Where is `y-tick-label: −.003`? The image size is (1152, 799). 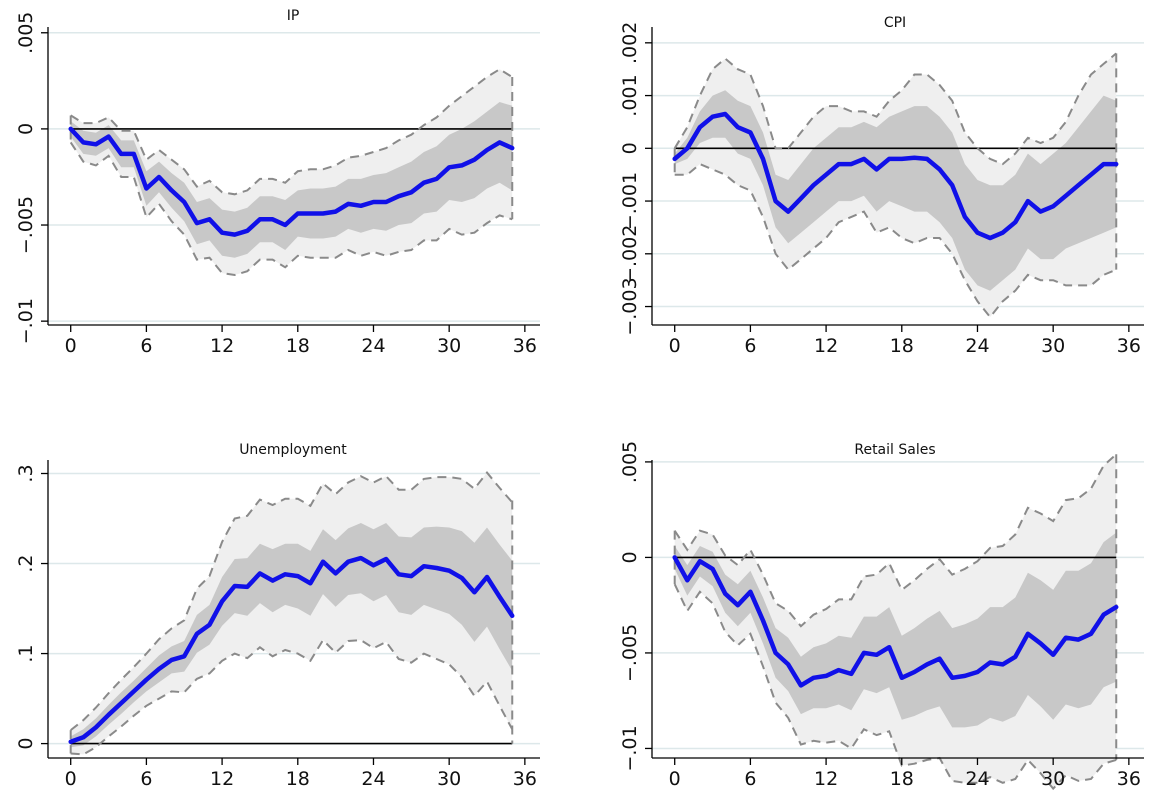
y-tick-label: −.003 is located at coordinates (630, 306).